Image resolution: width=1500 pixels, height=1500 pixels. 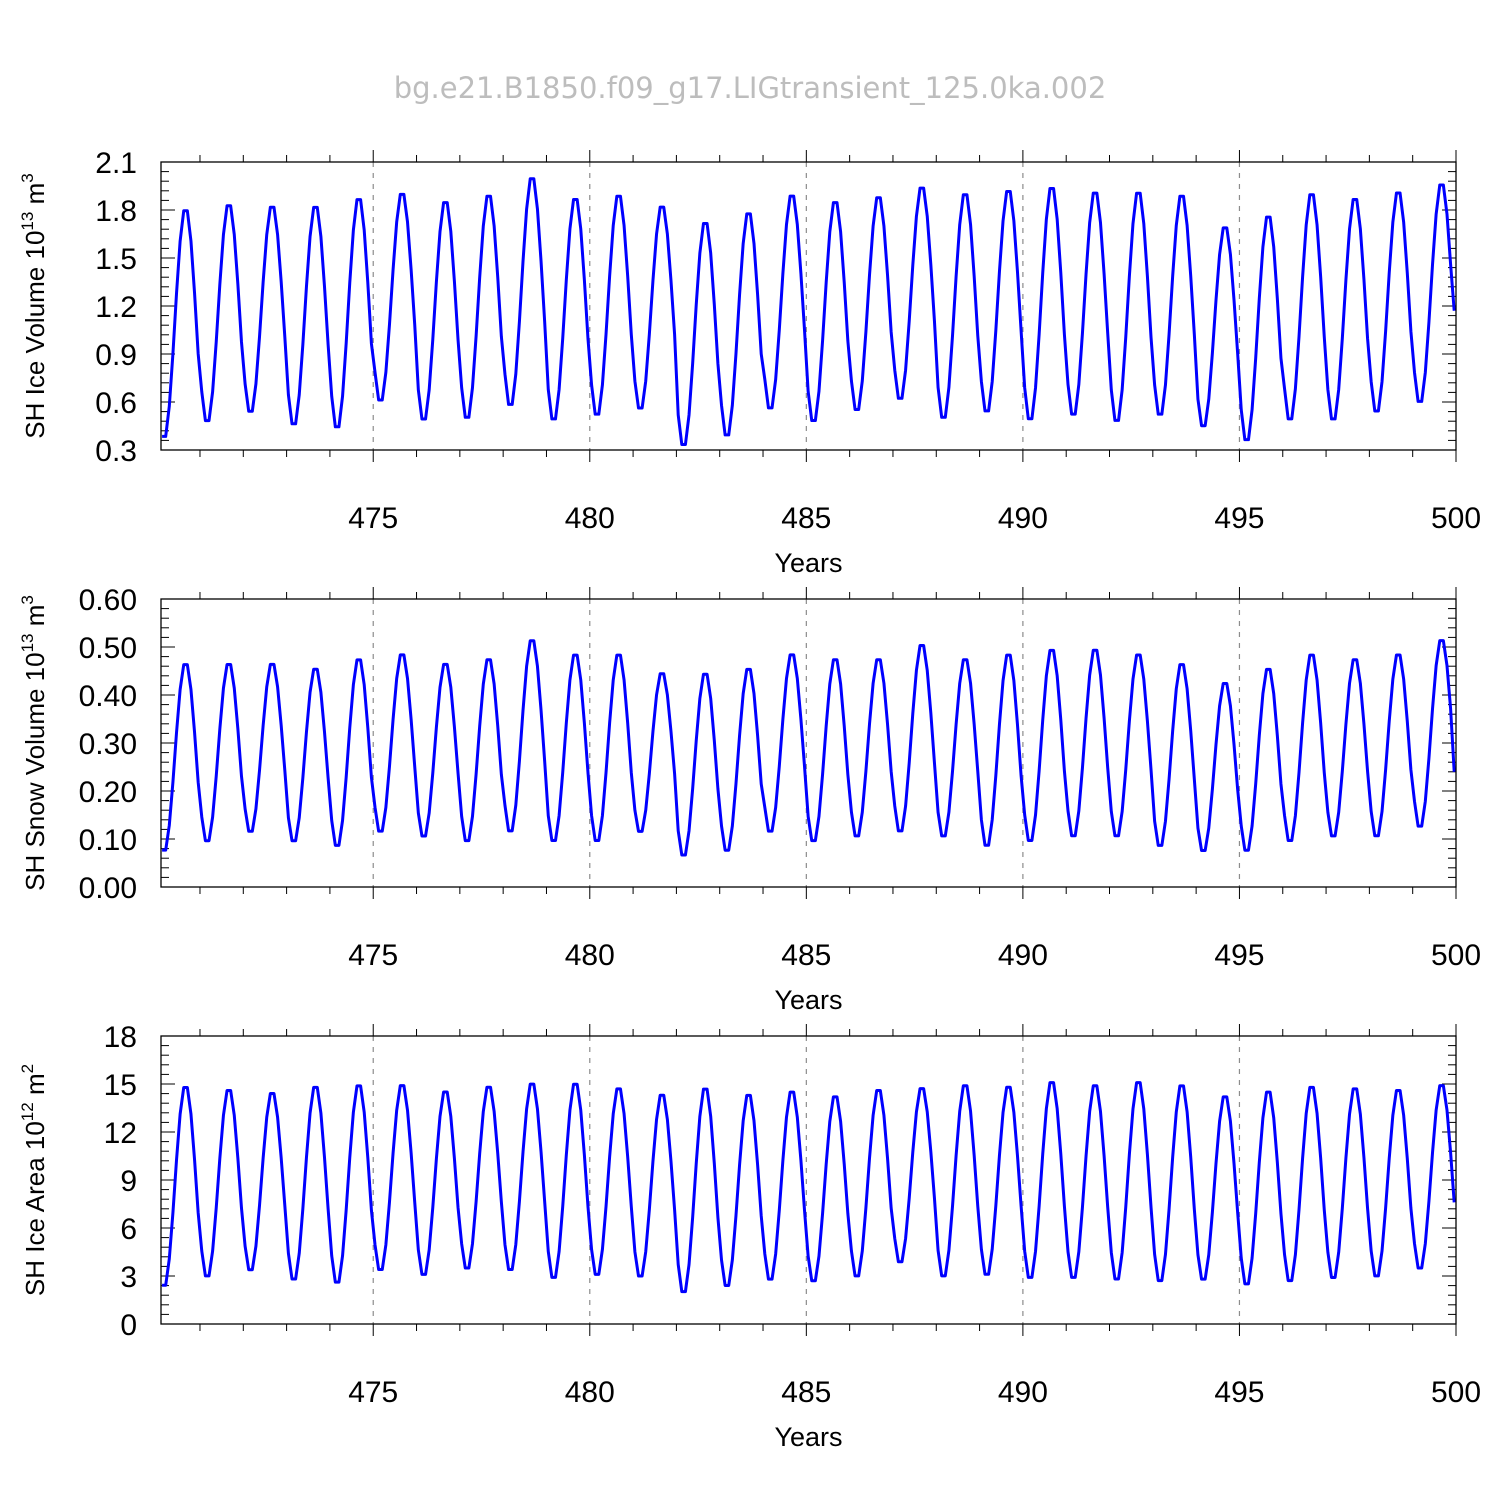 I want to click on y-axis-label-superscript: 2, so click(x=27, y=1068).